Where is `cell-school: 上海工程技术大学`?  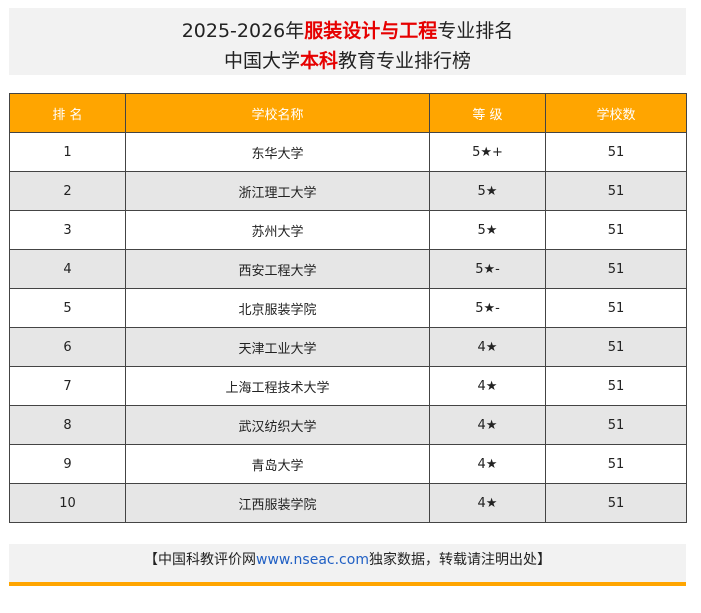 cell-school: 上海工程技术大学 is located at coordinates (277, 386).